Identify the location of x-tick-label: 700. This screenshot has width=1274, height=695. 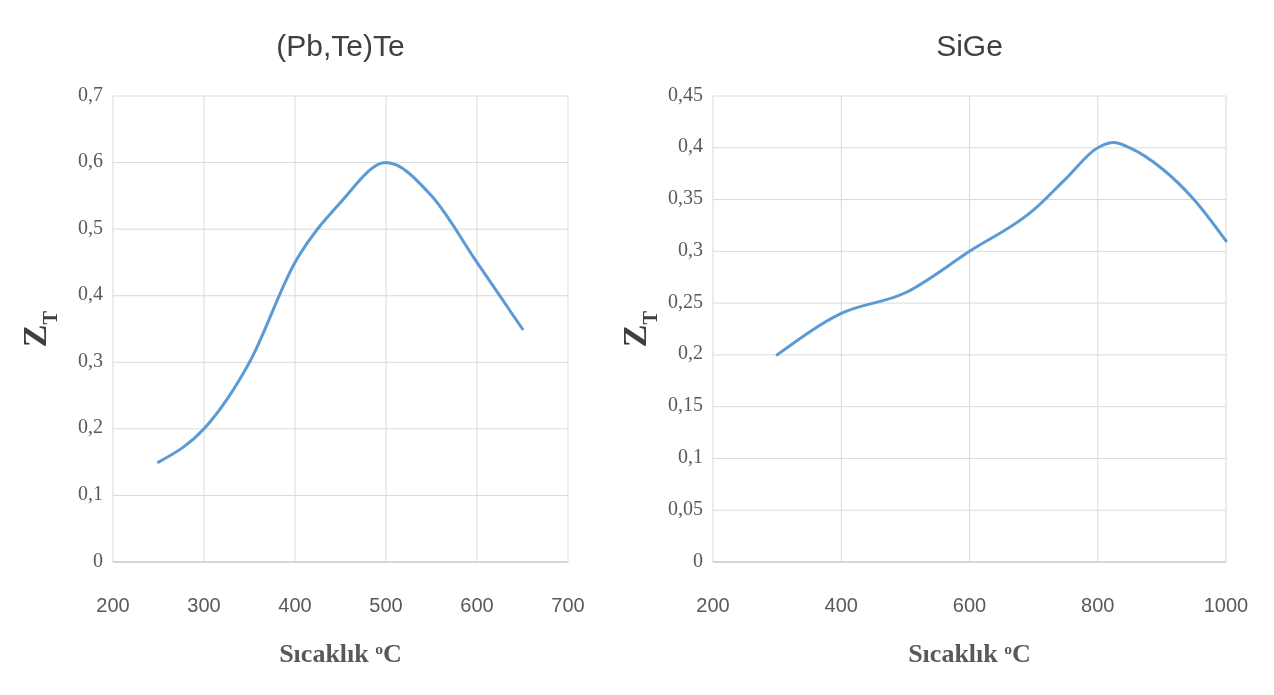
(568, 605).